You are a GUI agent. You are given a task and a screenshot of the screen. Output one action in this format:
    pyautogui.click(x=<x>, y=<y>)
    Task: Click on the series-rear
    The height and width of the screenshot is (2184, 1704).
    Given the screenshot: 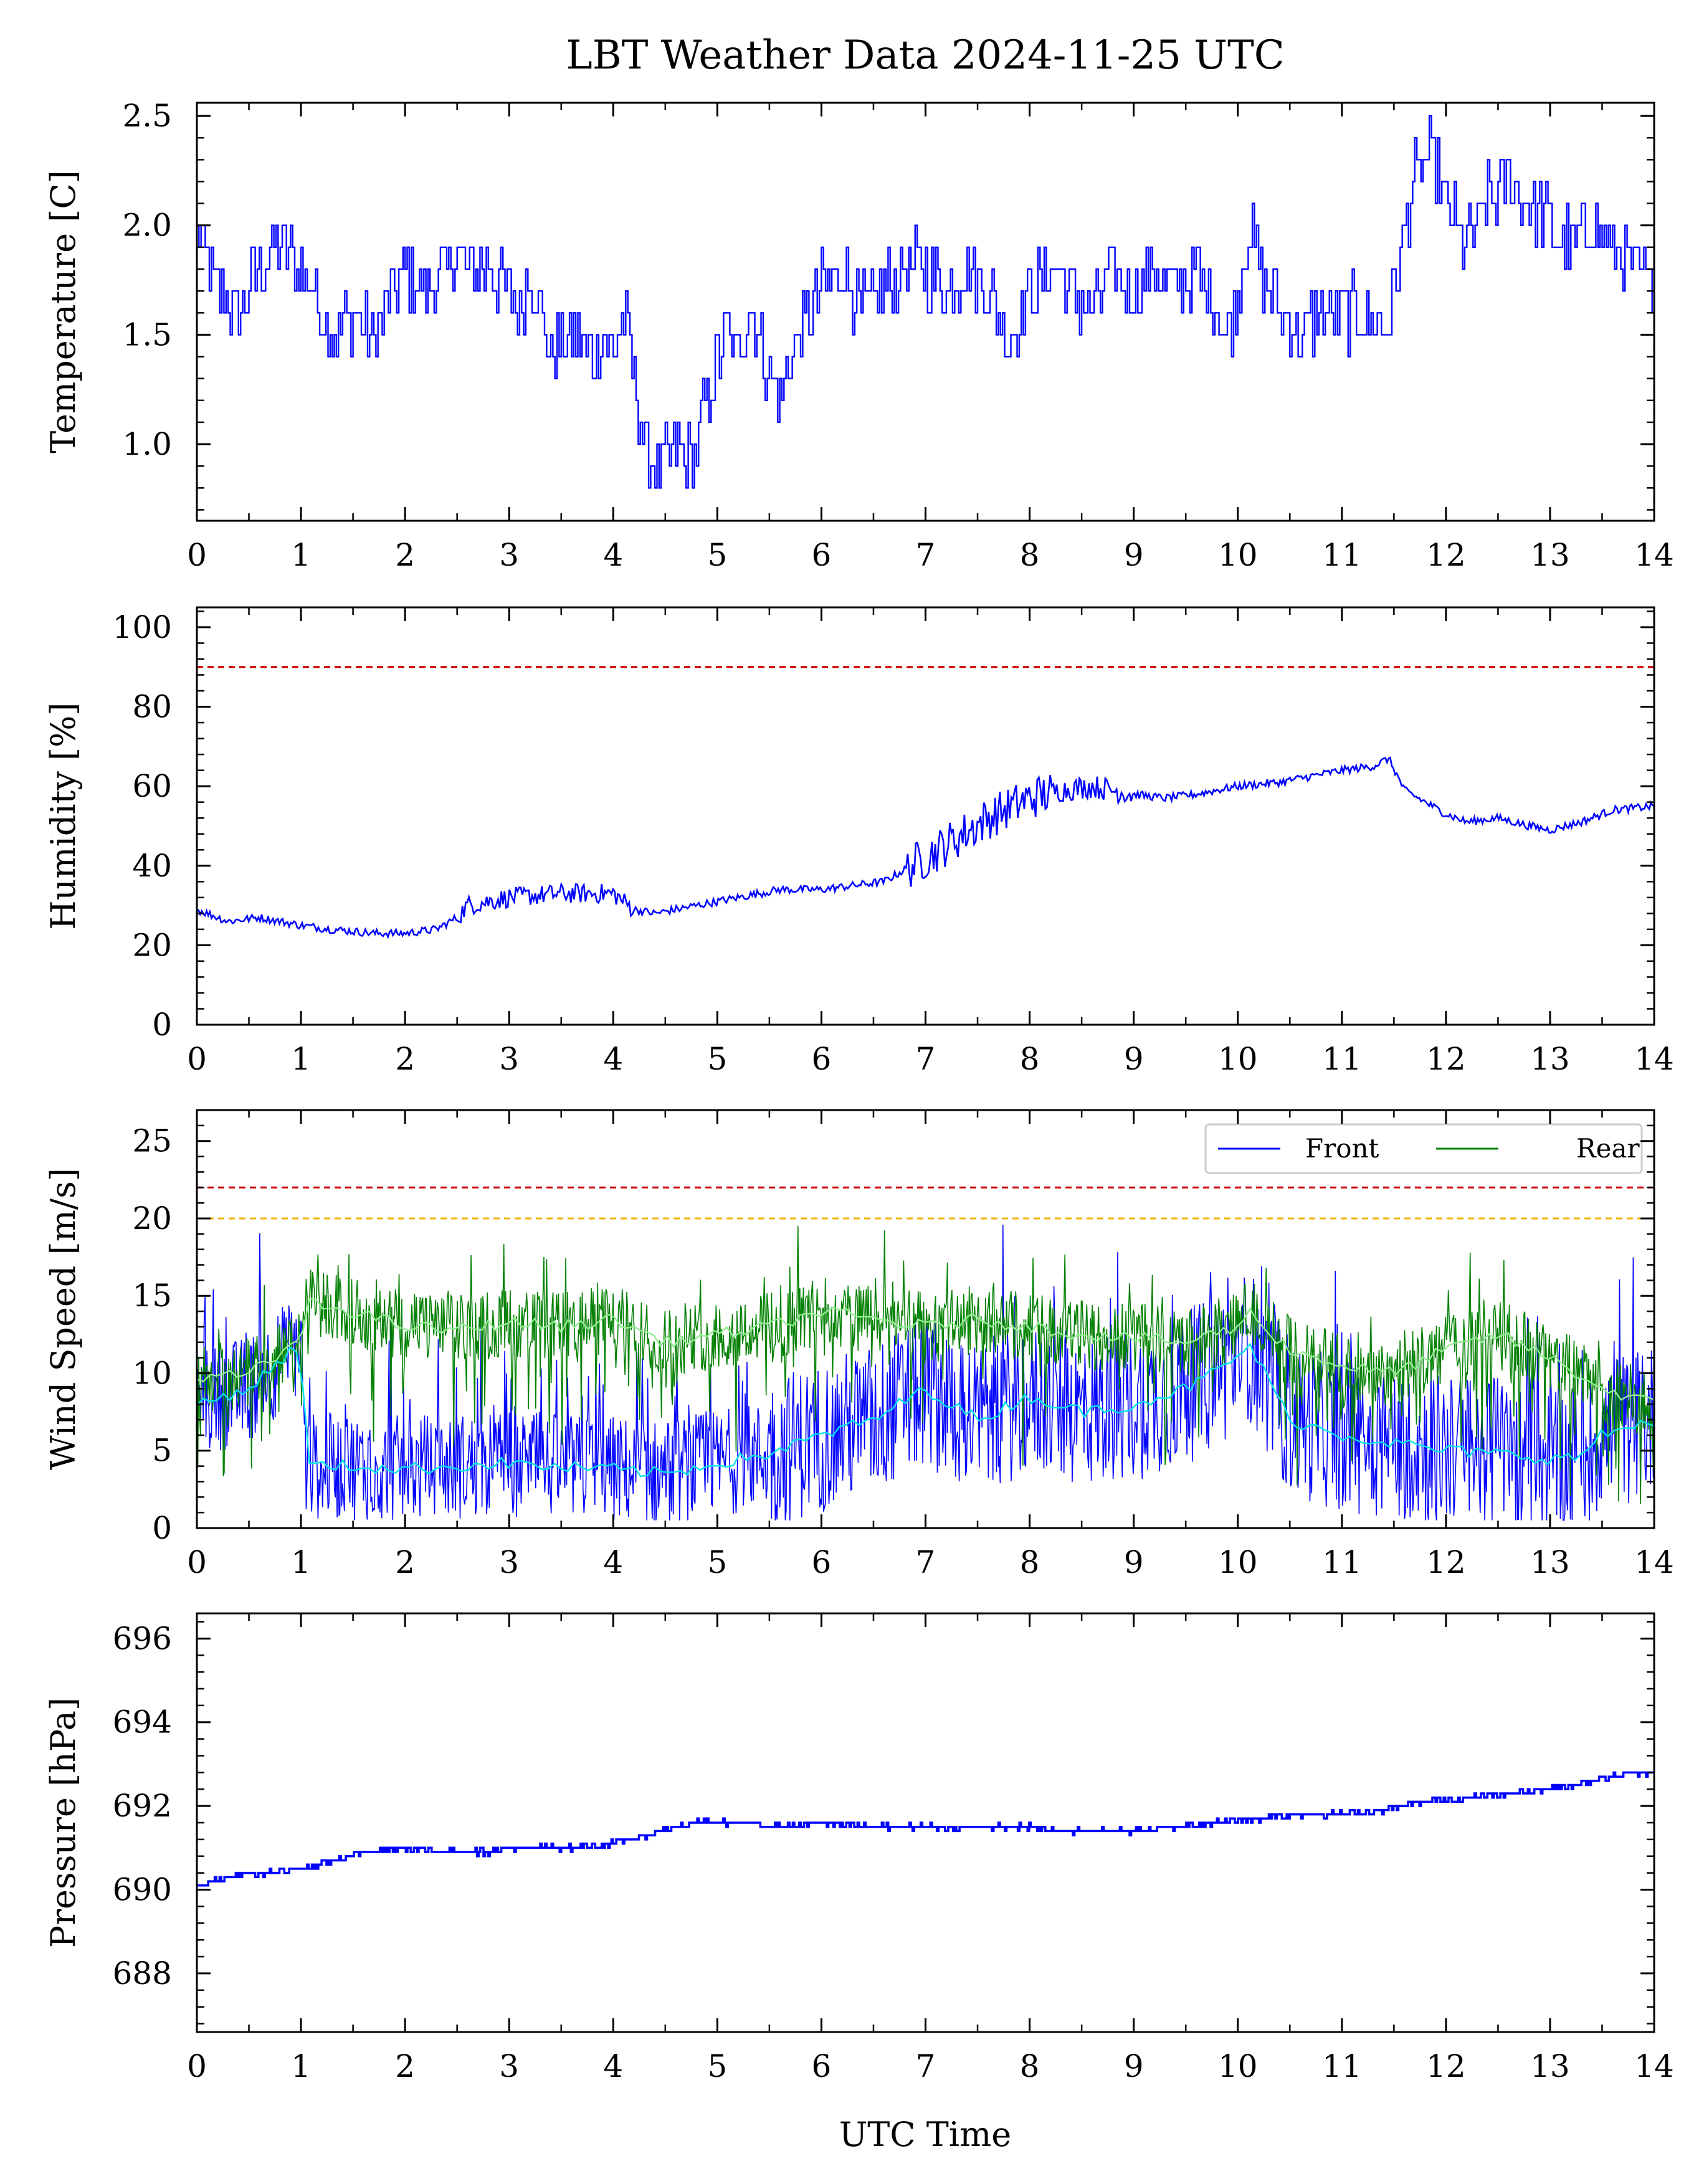 What is the action you would take?
    pyautogui.click(x=925, y=1365)
    